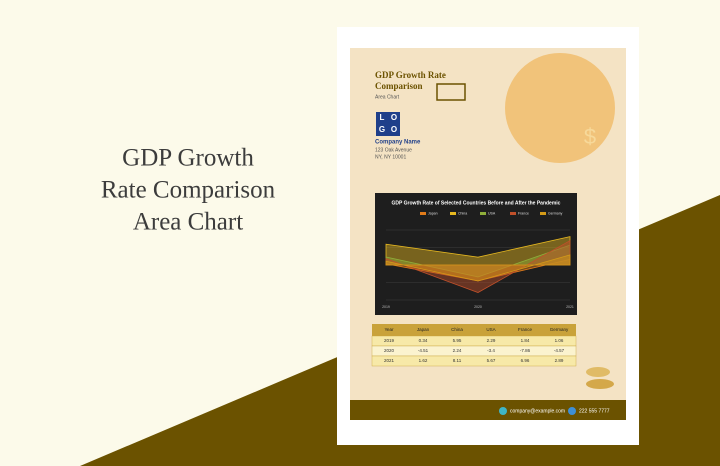 This screenshot has width=720, height=466. I want to click on table-header-cell: Japan, so click(423, 329).